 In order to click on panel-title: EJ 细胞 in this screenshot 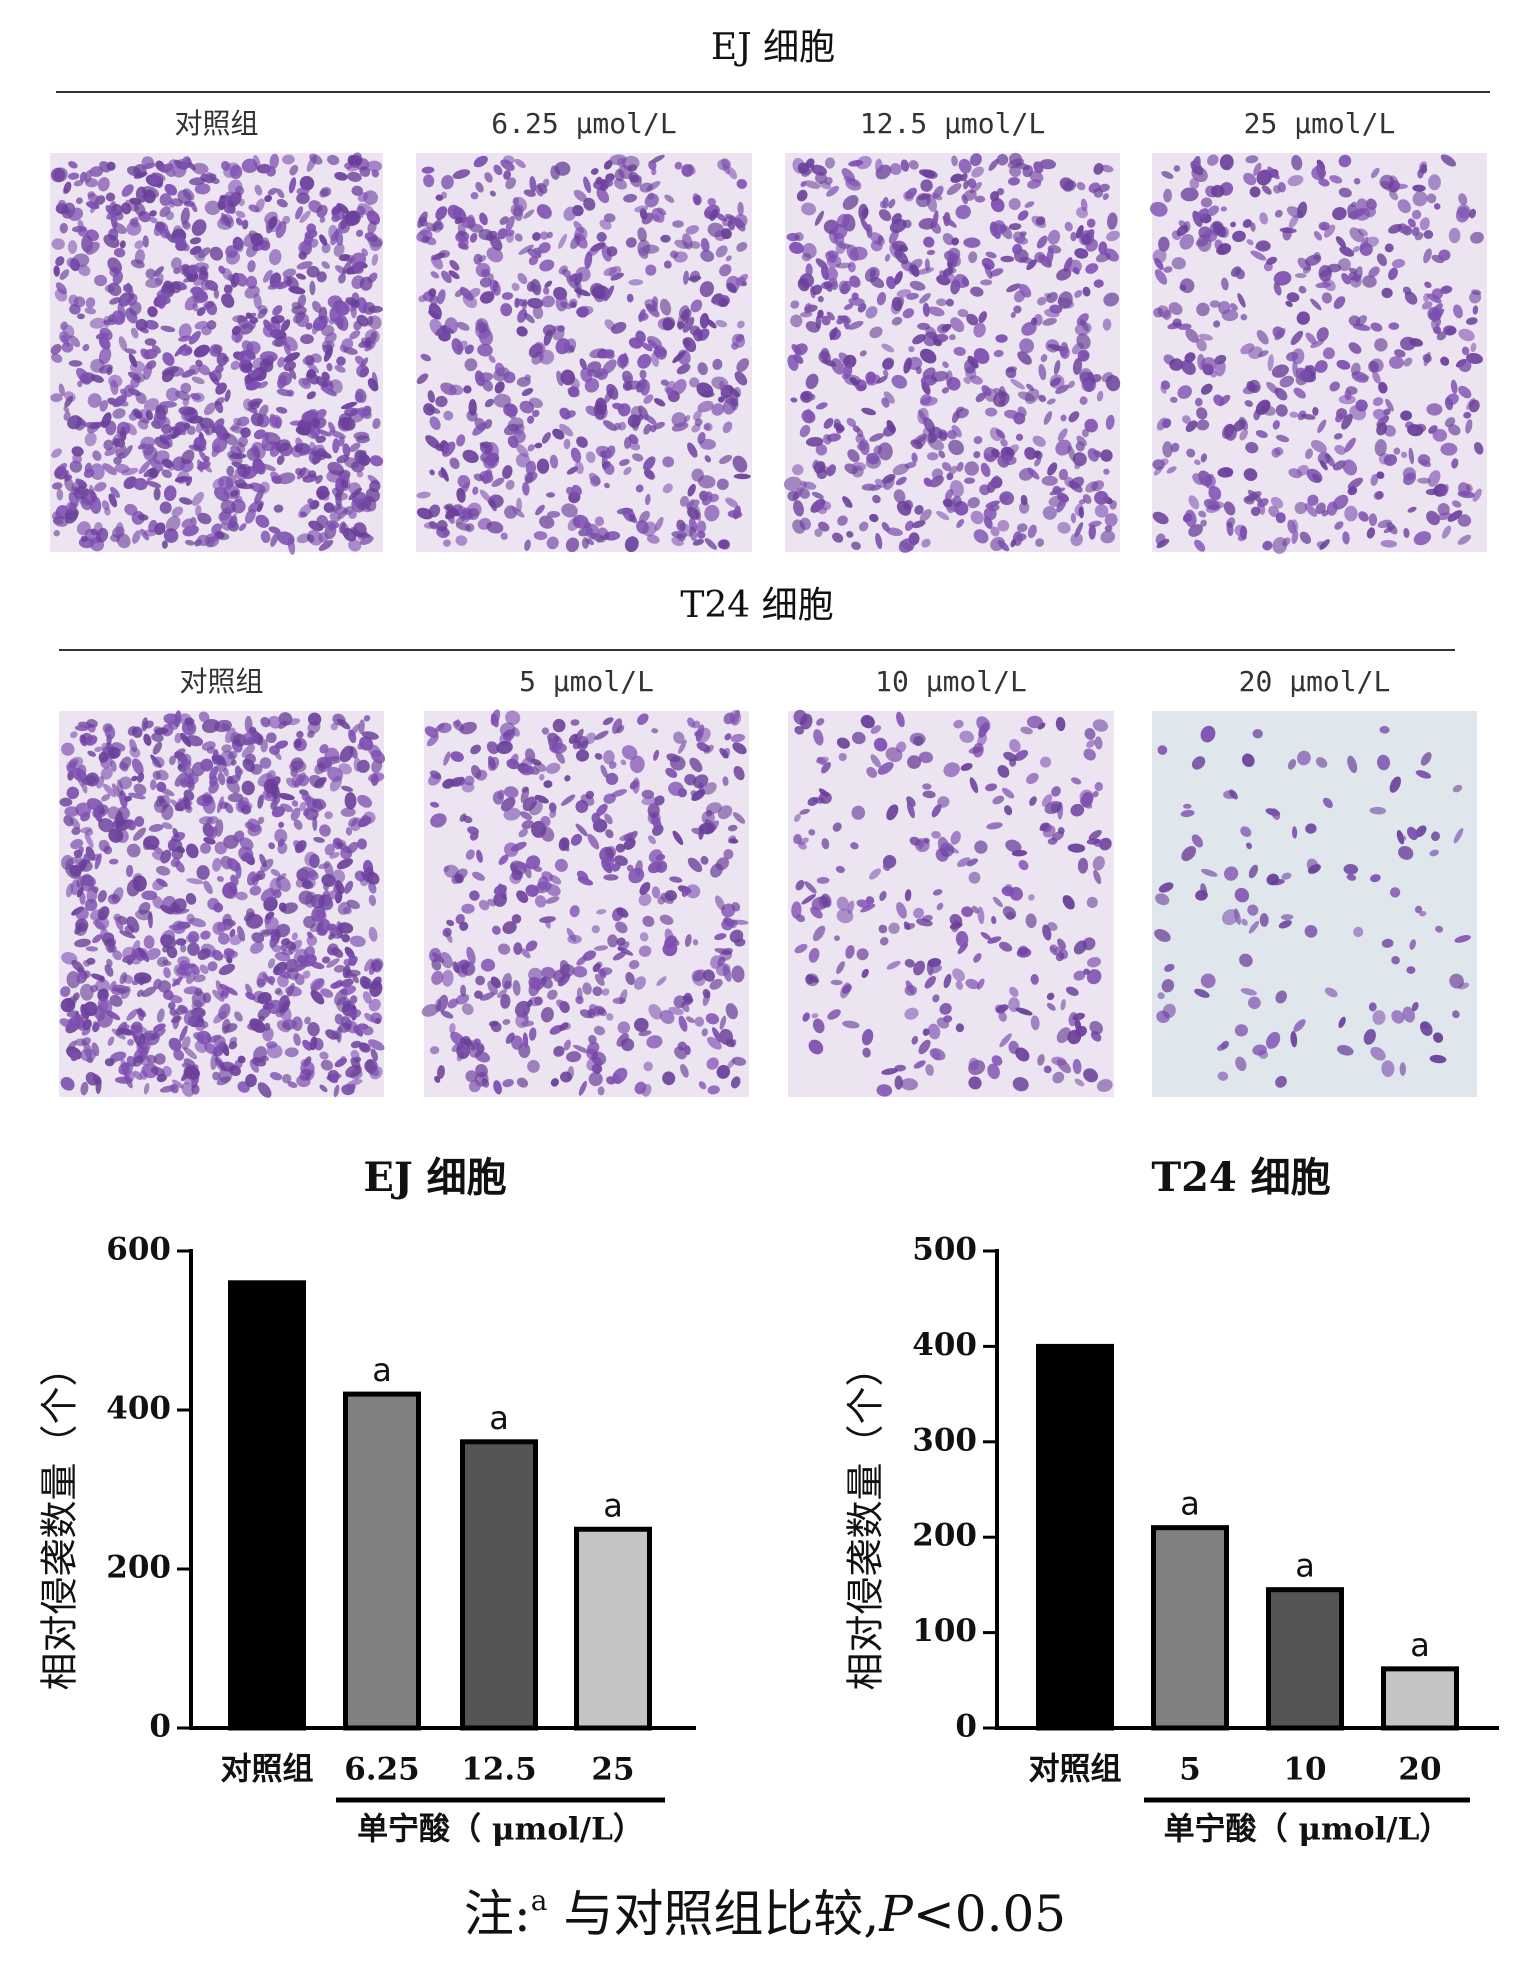, I will do `click(773, 47)`.